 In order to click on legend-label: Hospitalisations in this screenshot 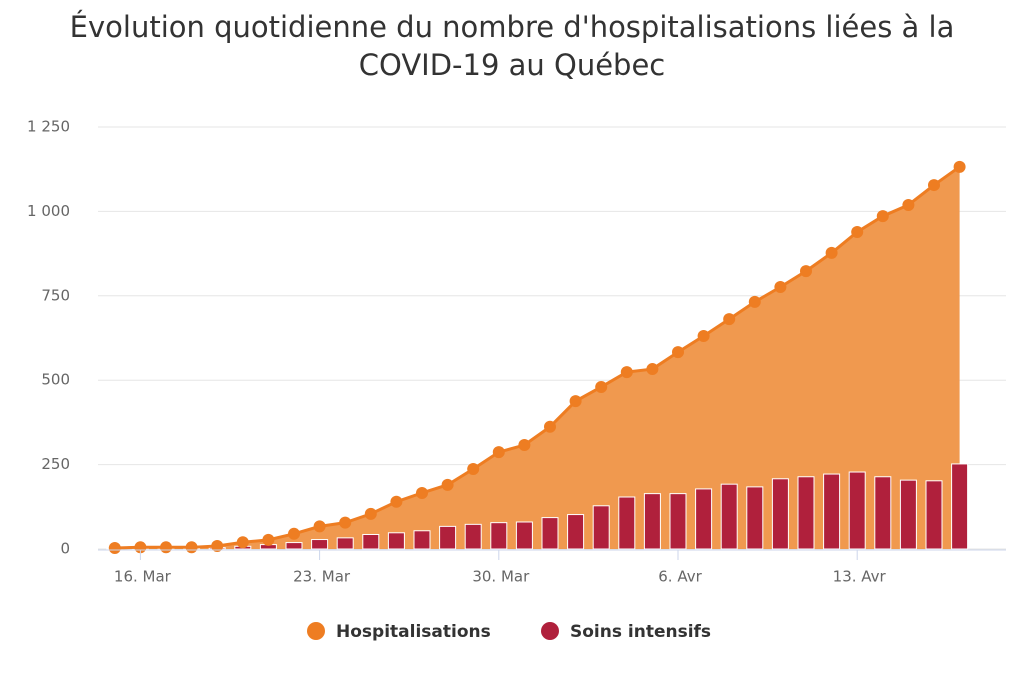, I will do `click(413, 632)`.